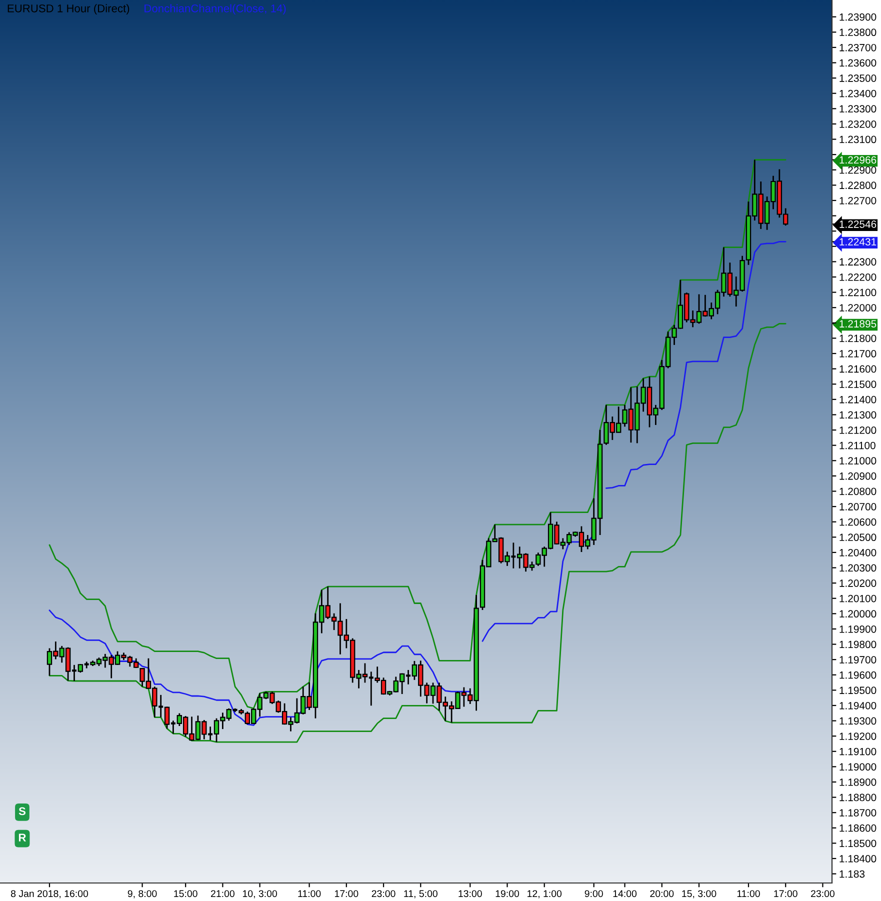 This screenshot has height=901, width=881. Describe the element at coordinates (858, 522) in the screenshot. I see `y-tick-label: 1.20600` at that location.